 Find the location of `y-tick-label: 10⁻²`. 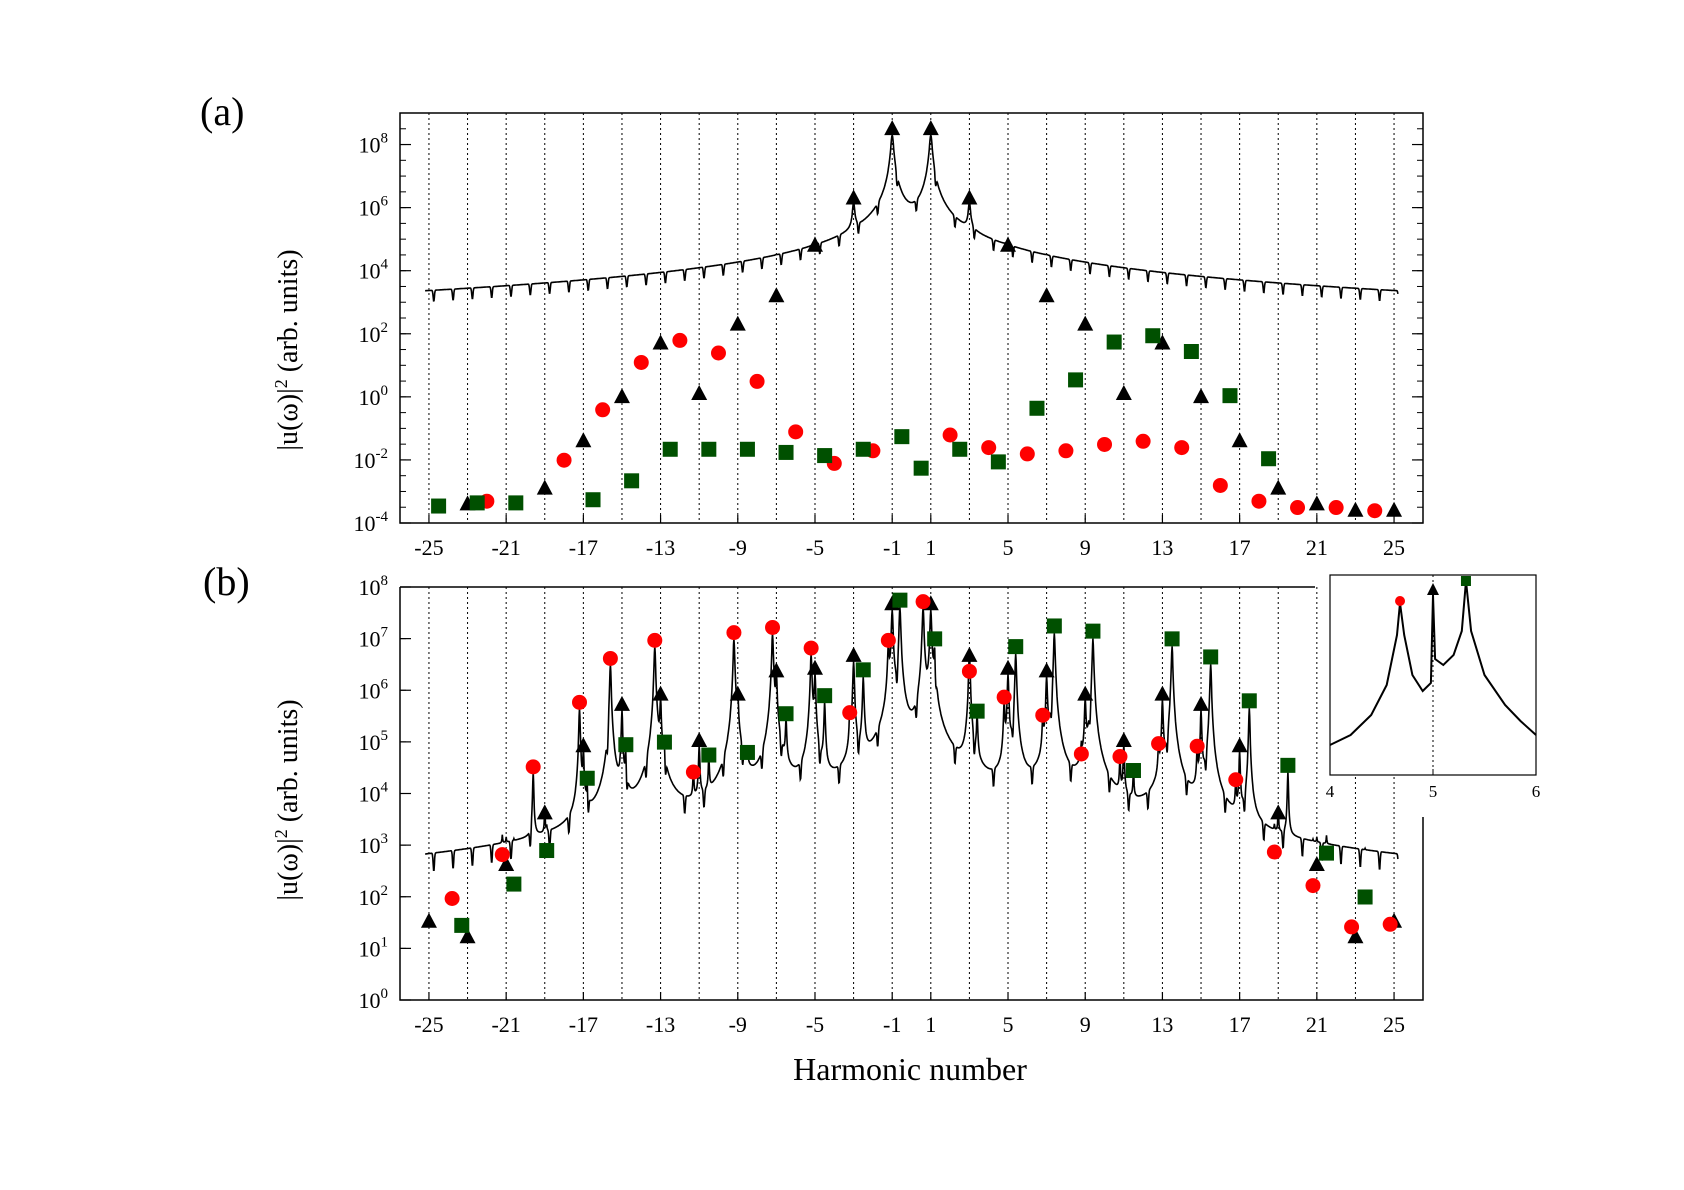

y-tick-label: 10⁻² is located at coordinates (371, 459).